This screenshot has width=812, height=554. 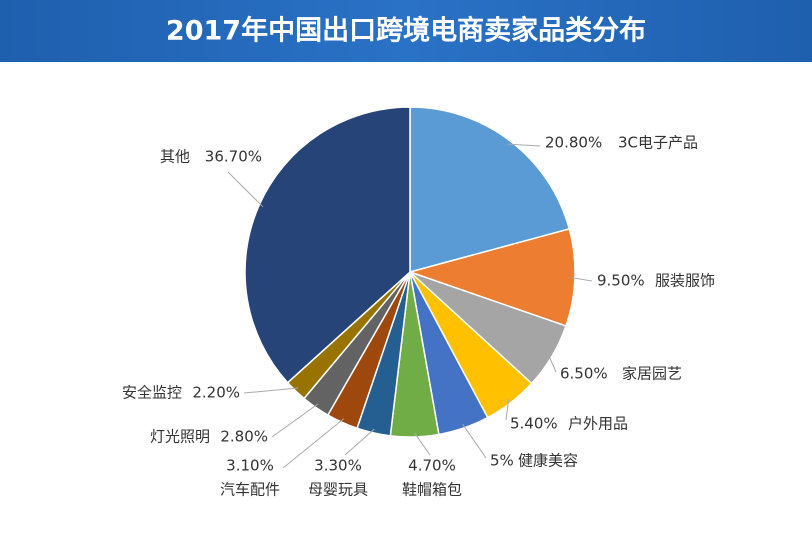 I want to click on category-label: 汽车配件, so click(x=250, y=490).